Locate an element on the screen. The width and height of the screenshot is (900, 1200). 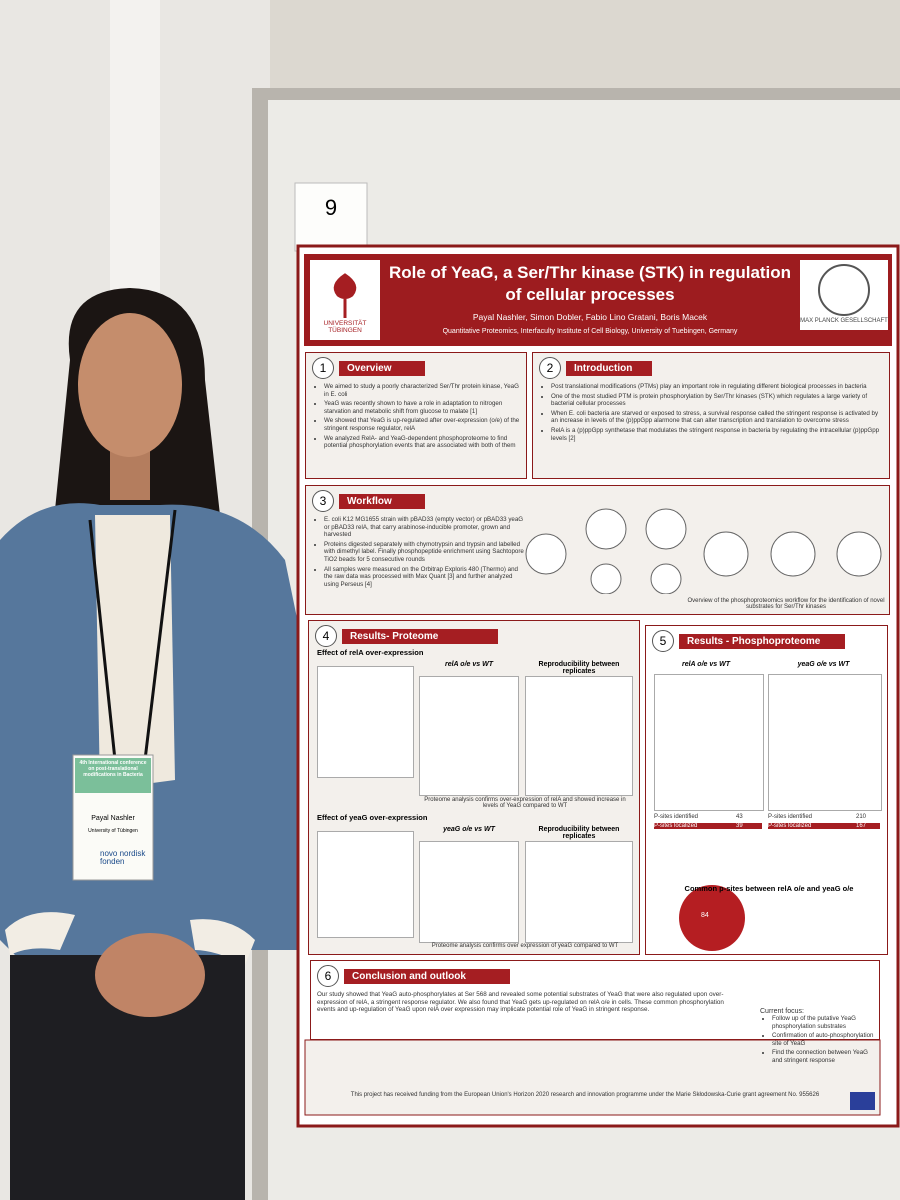
subheading: Effect of yeaG over-expression is located at coordinates (372, 817).